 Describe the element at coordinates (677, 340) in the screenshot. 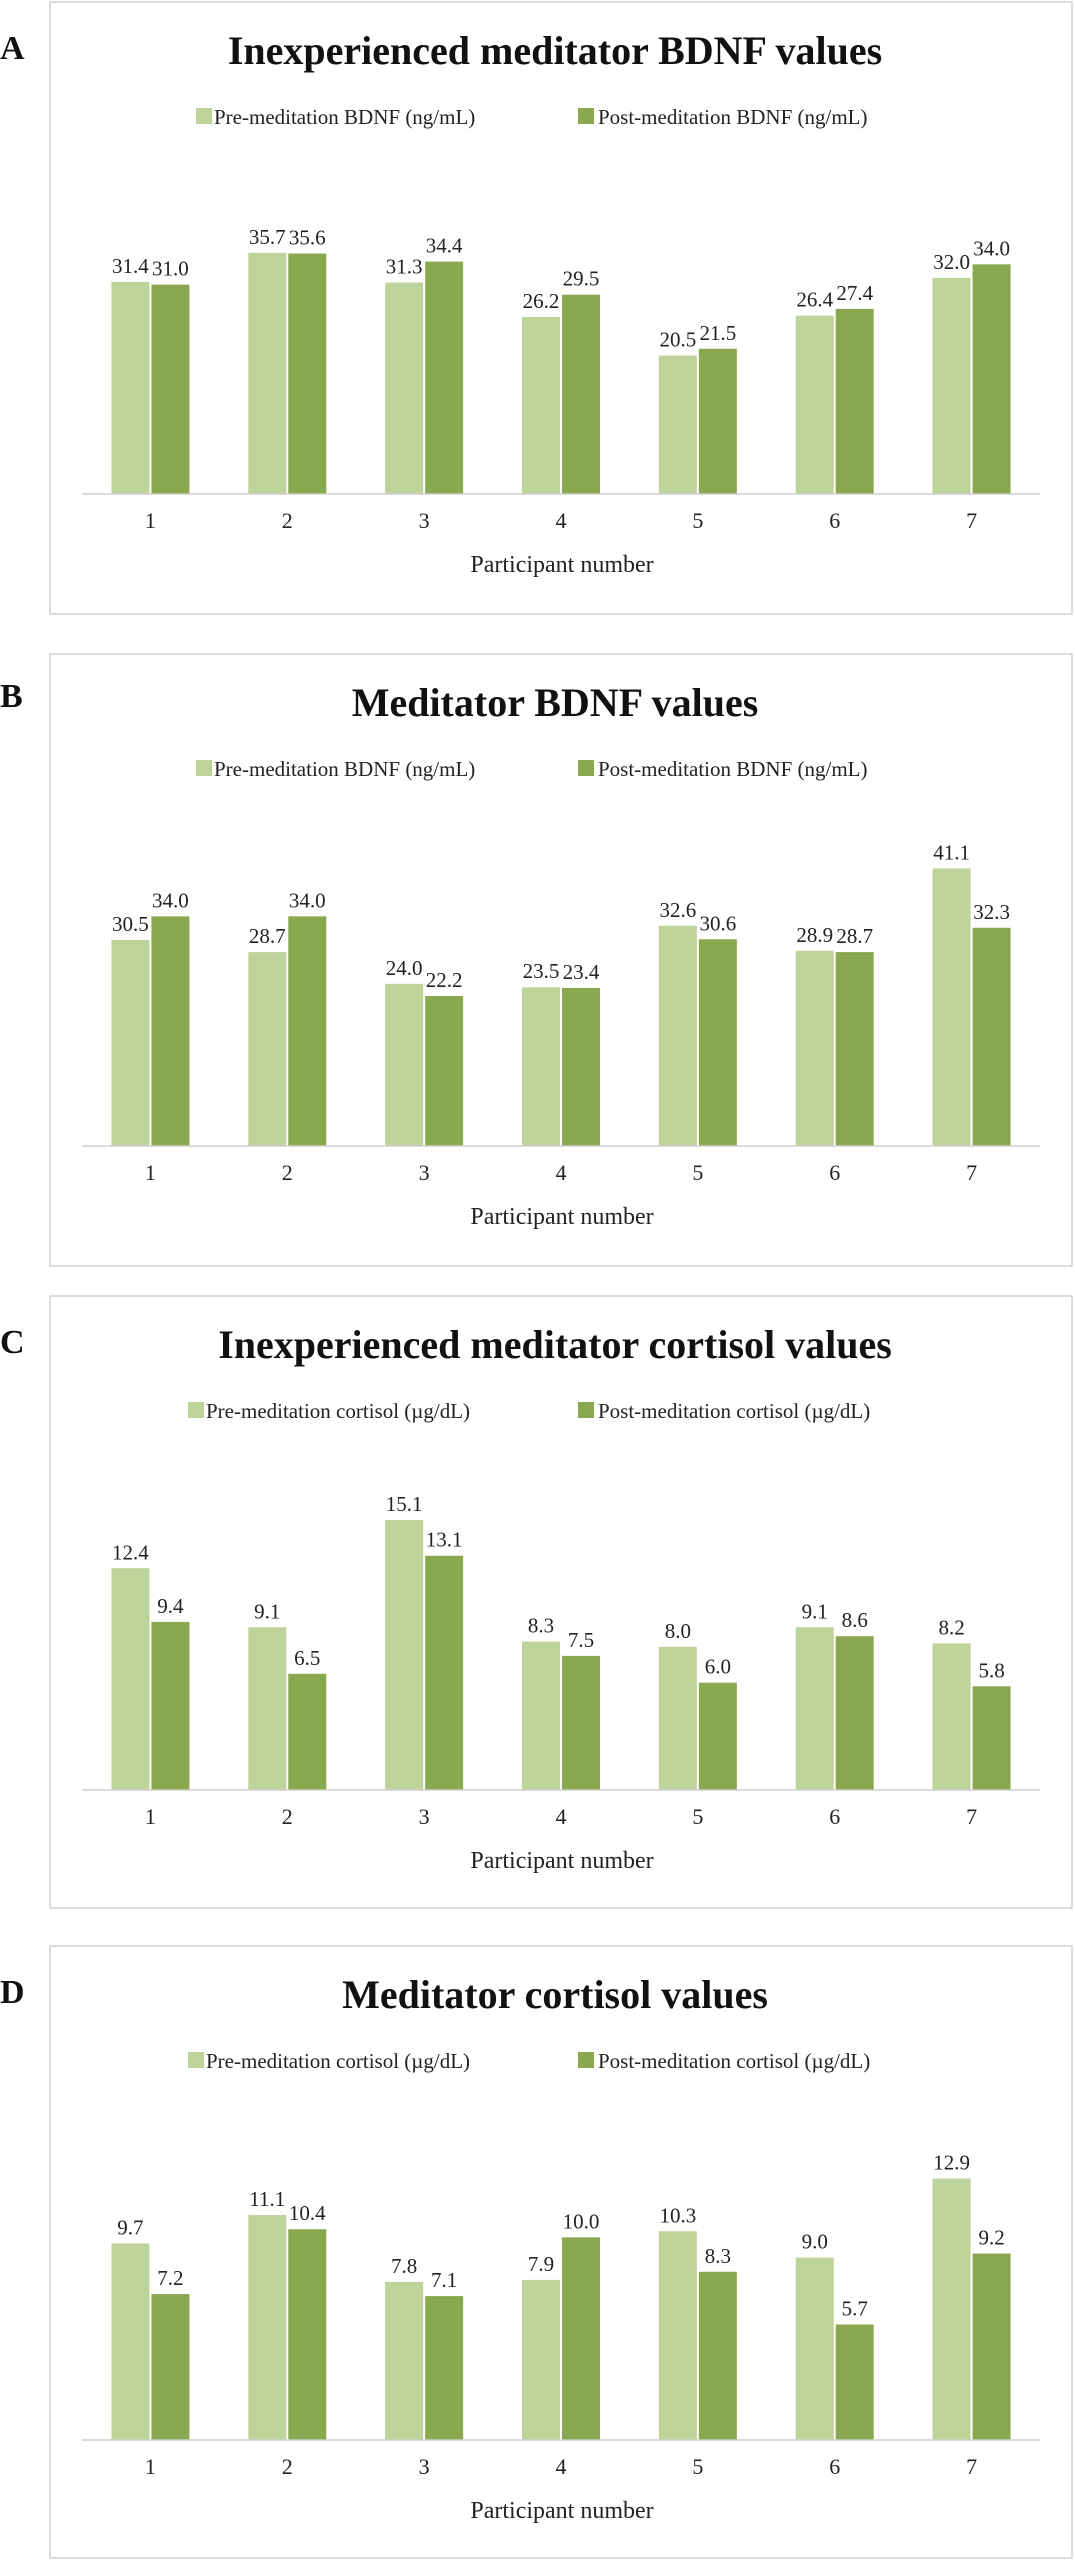

I see `data-label: 20.5` at that location.